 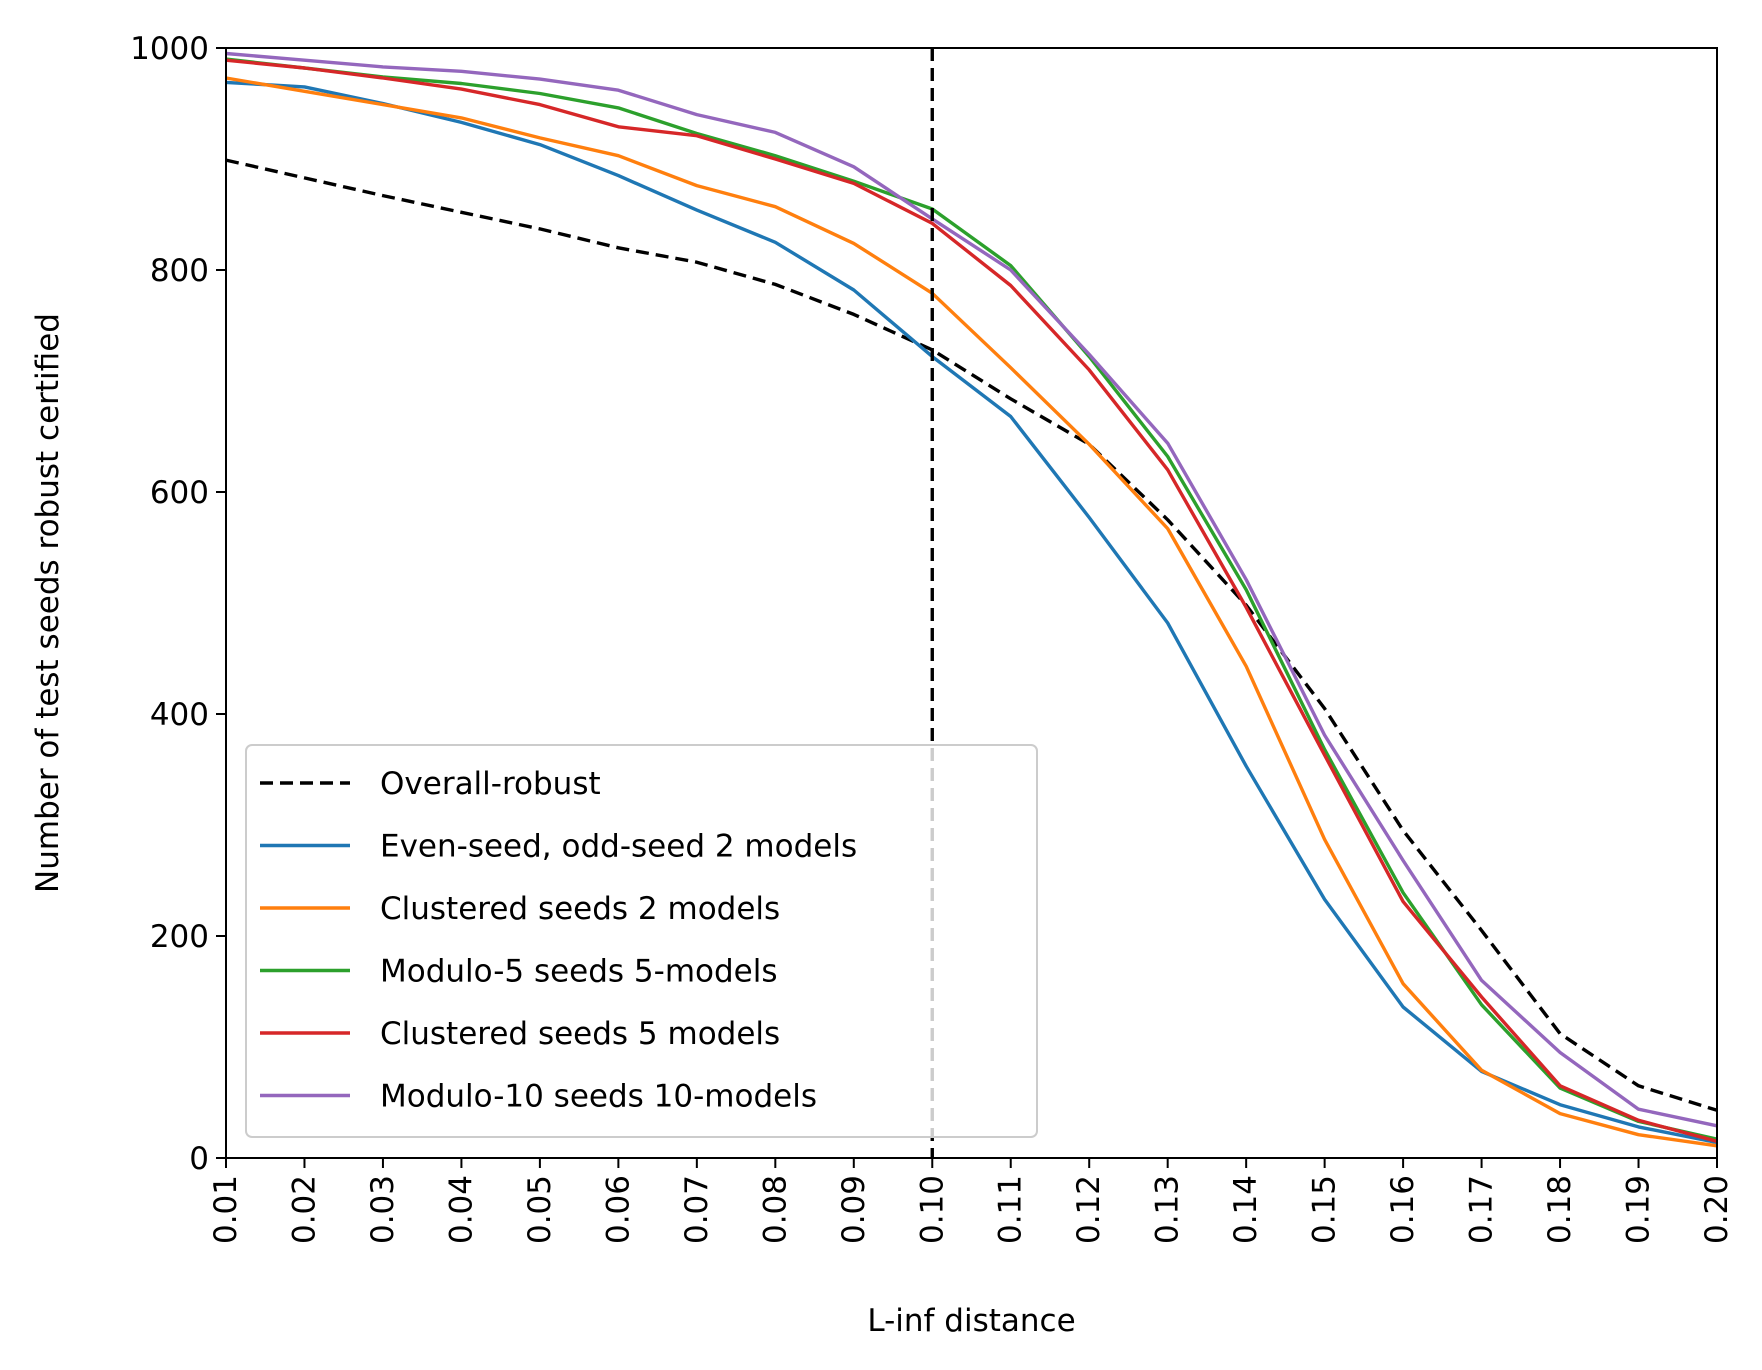 I want to click on x-tick-label: 0.14, so click(x=1246, y=1209).